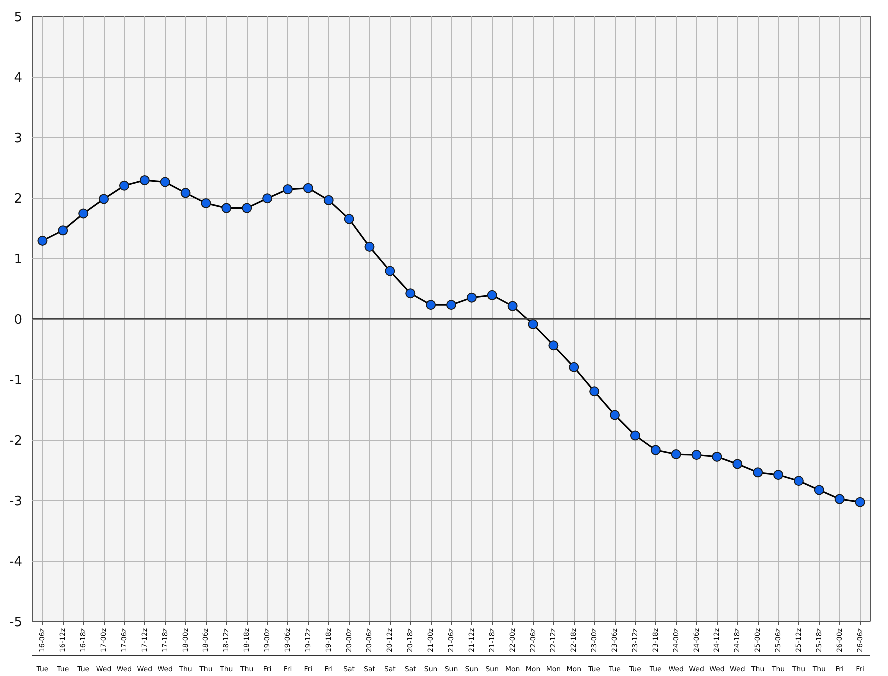 This screenshot has height=676, width=888. I want to click on y-tick-label: -1, so click(16, 381).